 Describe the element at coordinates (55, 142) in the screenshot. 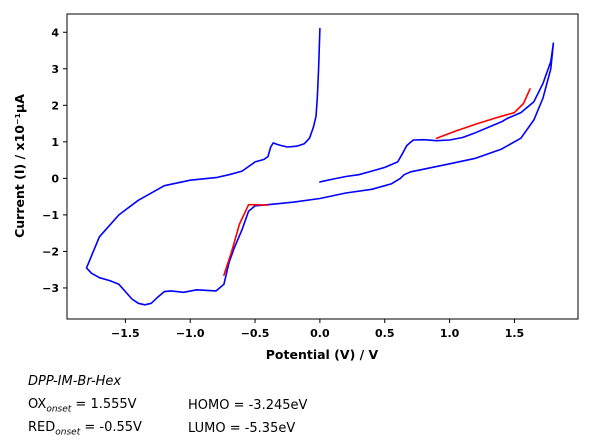

I see `y-tick-label: 1` at that location.